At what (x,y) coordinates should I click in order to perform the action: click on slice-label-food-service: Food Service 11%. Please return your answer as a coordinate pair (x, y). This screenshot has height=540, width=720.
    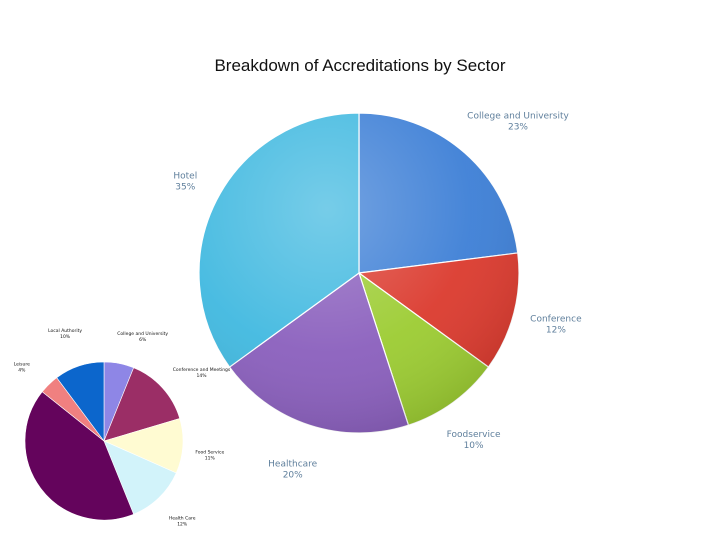
    Looking at the image, I should click on (209, 455).